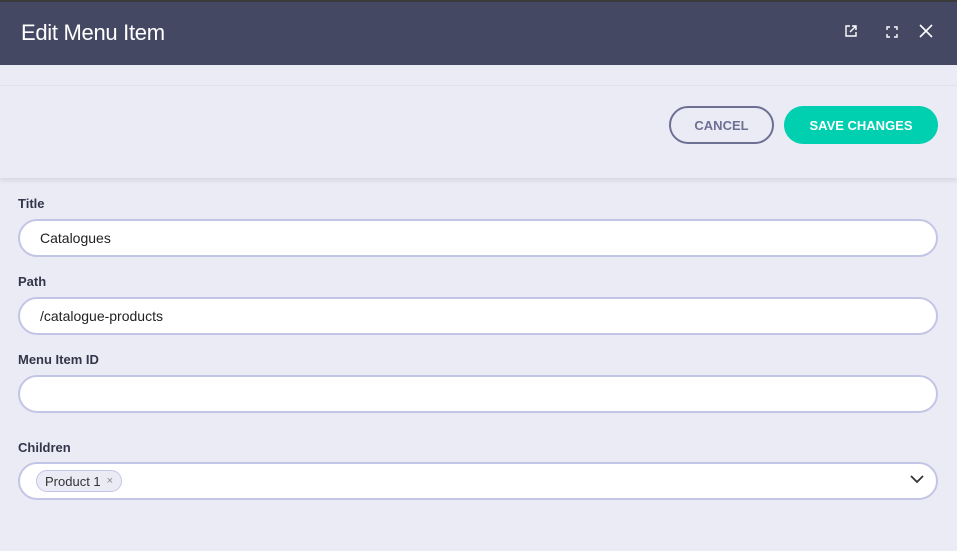 Image resolution: width=957 pixels, height=551 pixels. Describe the element at coordinates (926, 34) in the screenshot. I see `close-icon` at that location.